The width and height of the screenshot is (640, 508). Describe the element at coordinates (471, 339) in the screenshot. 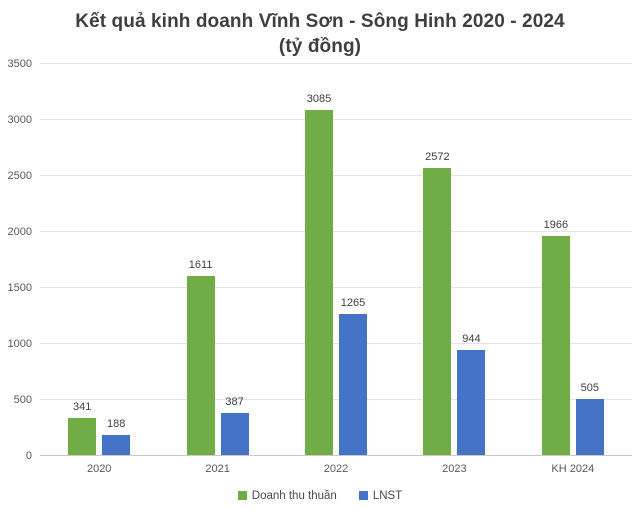

I see `bar-value-label: 944` at that location.